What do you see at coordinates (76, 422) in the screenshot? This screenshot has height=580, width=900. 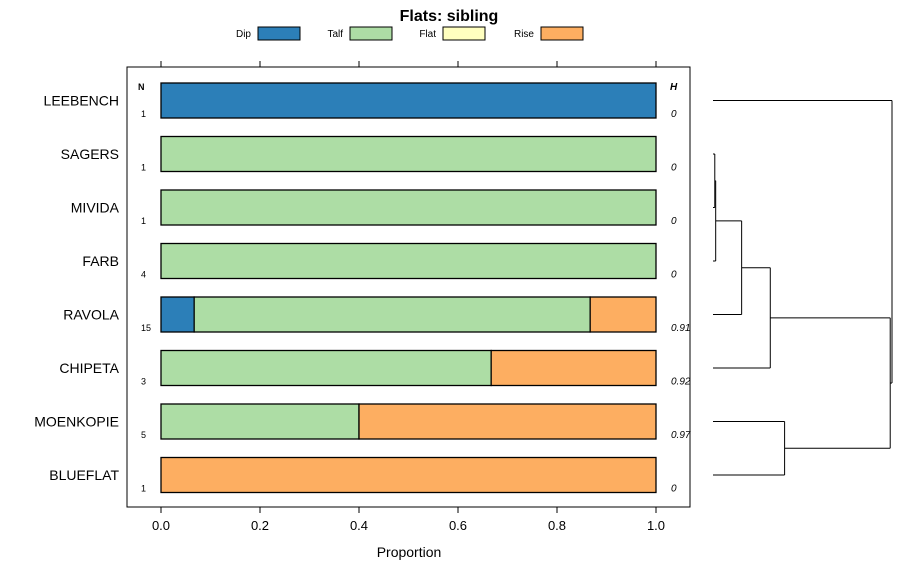 I see `row-label: MOENKOPIE` at bounding box center [76, 422].